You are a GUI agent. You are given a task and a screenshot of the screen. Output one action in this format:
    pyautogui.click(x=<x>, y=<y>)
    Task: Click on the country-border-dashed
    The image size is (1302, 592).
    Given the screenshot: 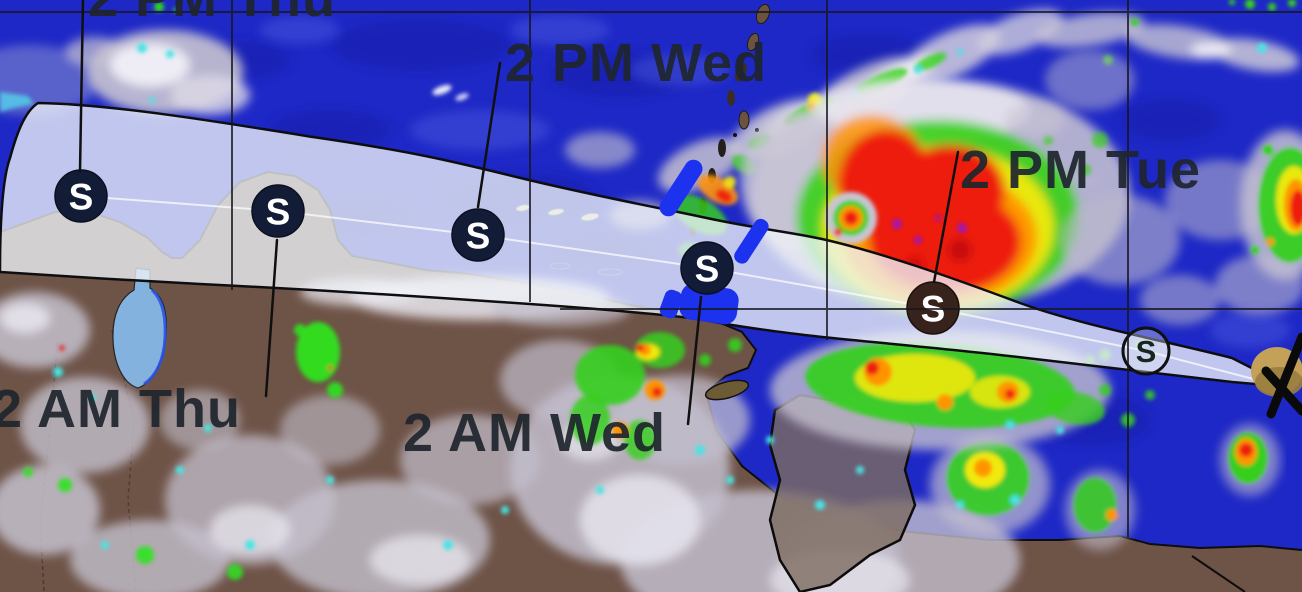 What is the action you would take?
    pyautogui.click(x=49, y=463)
    